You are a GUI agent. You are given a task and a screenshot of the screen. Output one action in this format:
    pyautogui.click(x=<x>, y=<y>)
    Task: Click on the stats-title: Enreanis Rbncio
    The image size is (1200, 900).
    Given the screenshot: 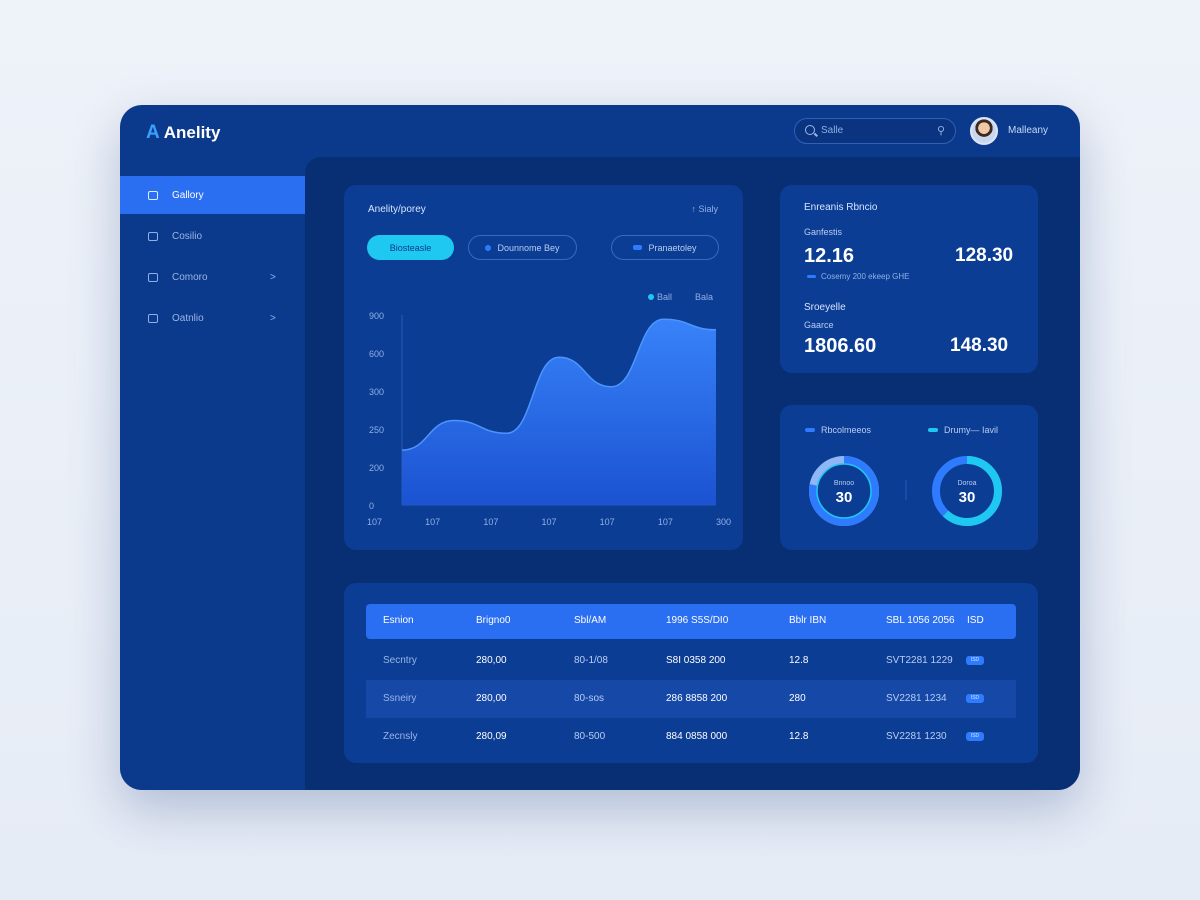 What is the action you would take?
    pyautogui.click(x=841, y=207)
    